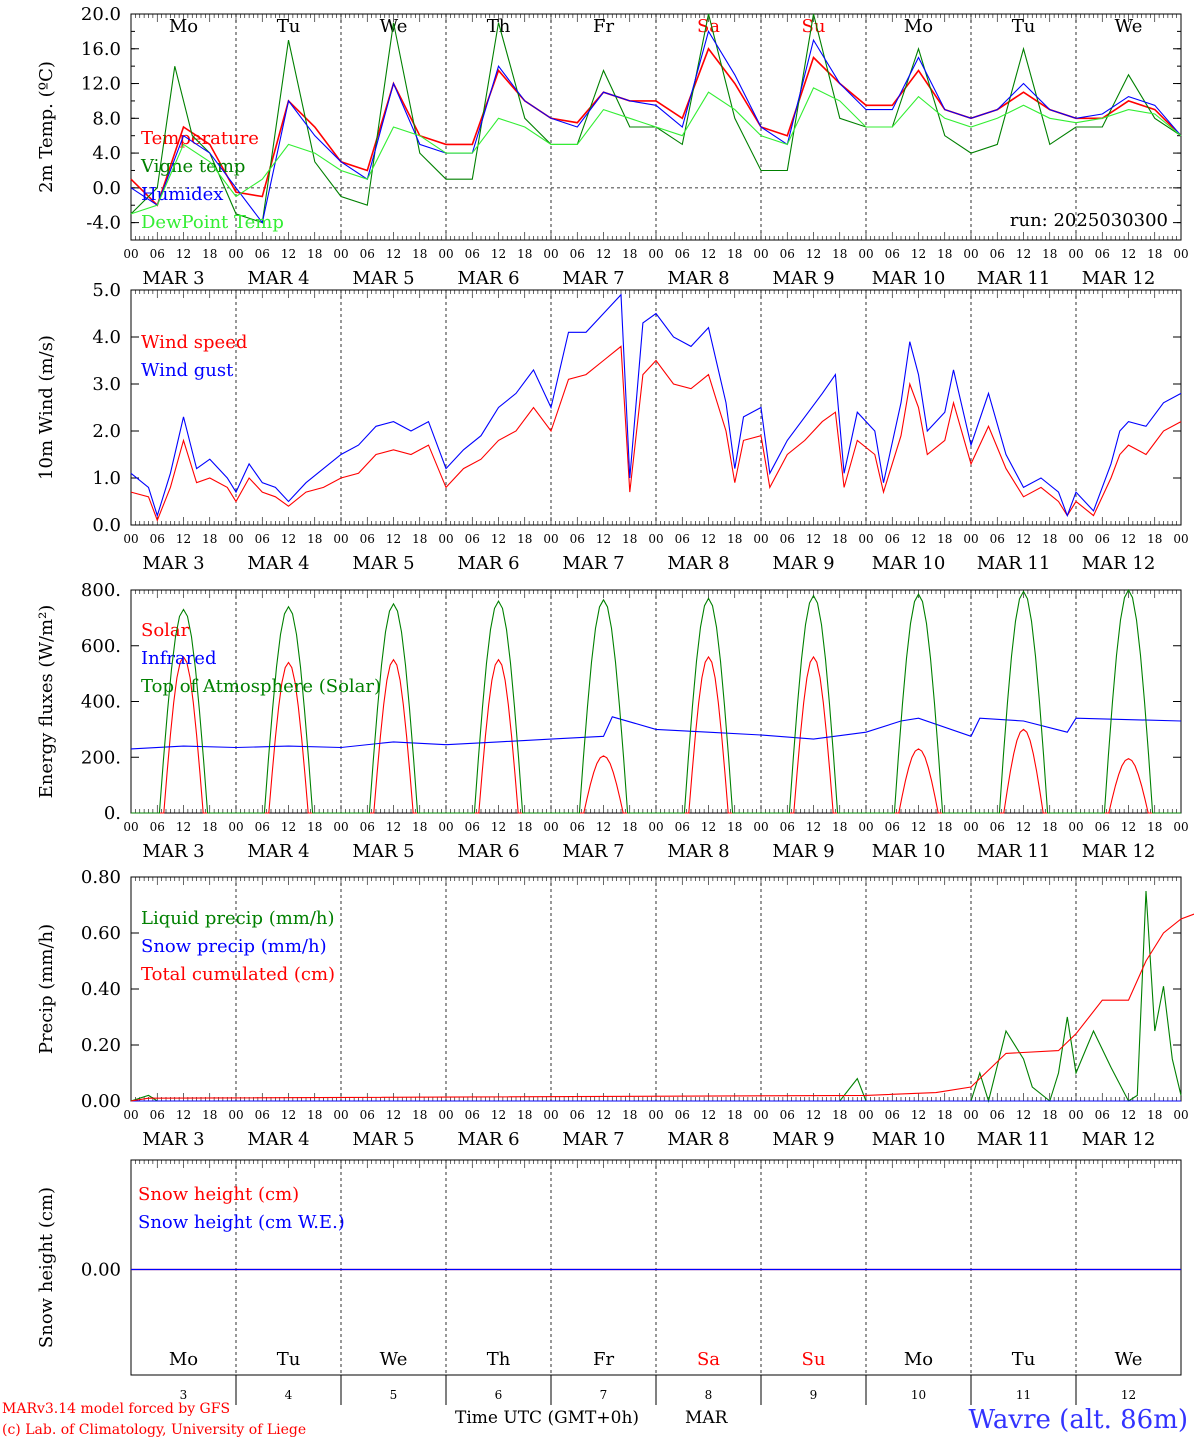  What do you see at coordinates (178, 658) in the screenshot?
I see `legend-label: Infrared` at bounding box center [178, 658].